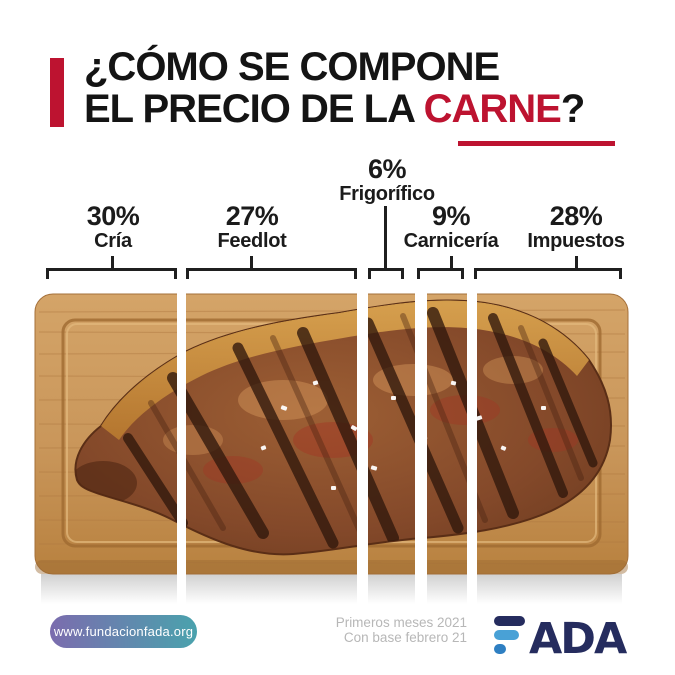  Describe the element at coordinates (385, 237) in the screenshot. I see `bracket-tick-frigorifico` at that location.